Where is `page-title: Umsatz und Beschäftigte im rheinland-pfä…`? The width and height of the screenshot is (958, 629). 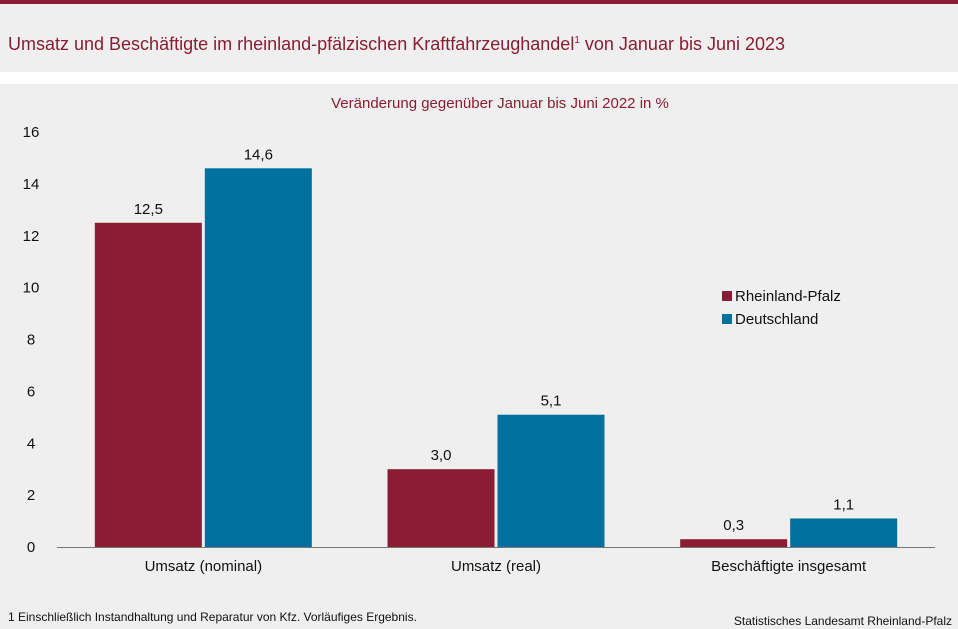 page-title: Umsatz und Beschäftigte im rheinland-pfä… is located at coordinates (396, 44).